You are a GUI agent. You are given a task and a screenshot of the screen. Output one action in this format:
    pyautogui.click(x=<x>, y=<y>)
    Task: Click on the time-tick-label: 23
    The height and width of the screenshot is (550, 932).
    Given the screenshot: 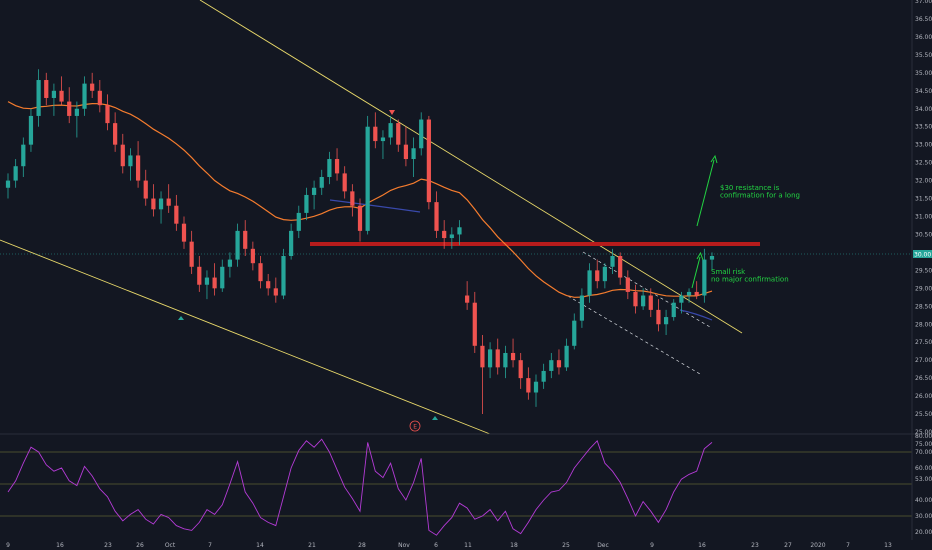 What is the action you would take?
    pyautogui.click(x=755, y=545)
    